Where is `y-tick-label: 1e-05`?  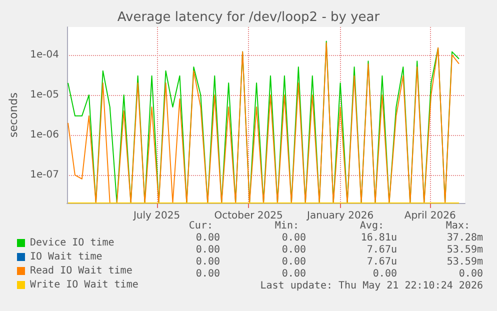 y-tick-label: 1e-05 is located at coordinates (44, 94).